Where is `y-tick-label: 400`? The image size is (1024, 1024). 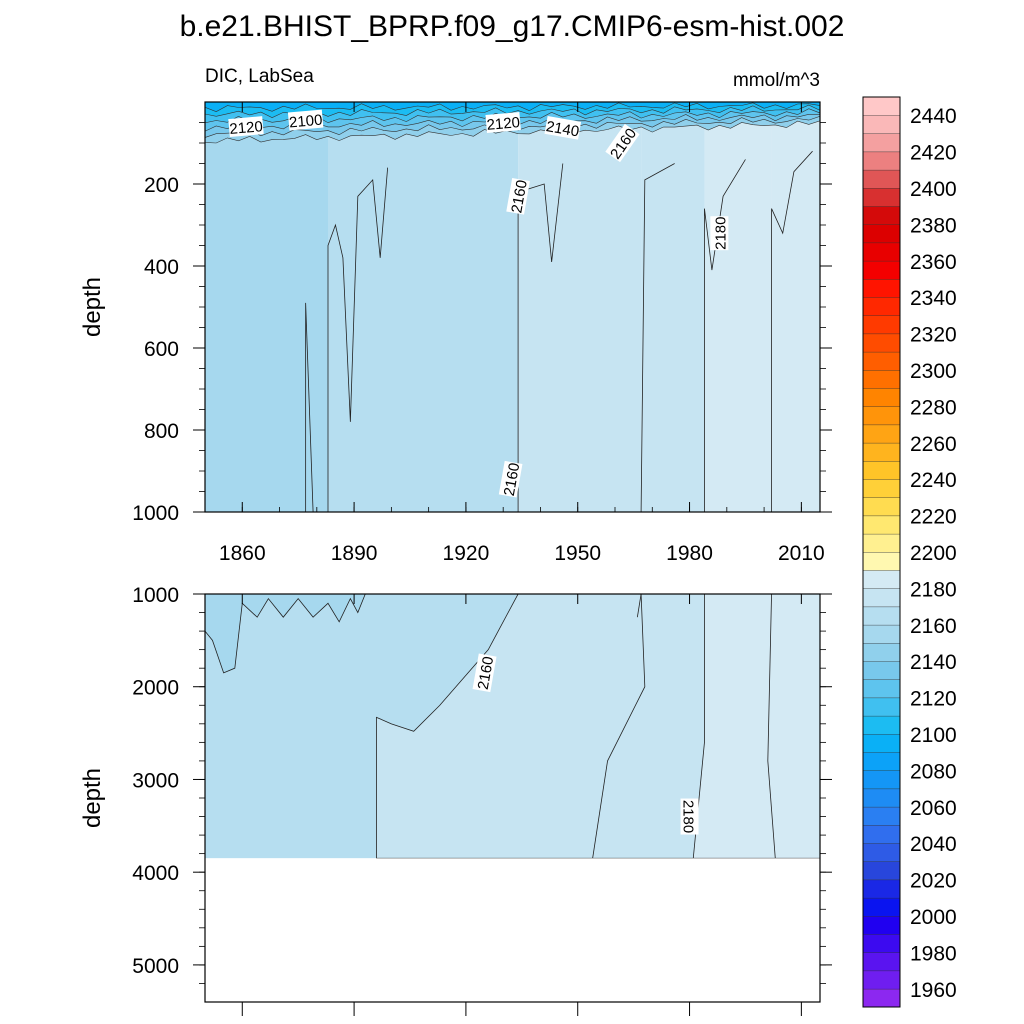
y-tick-label: 400 is located at coordinates (161, 267).